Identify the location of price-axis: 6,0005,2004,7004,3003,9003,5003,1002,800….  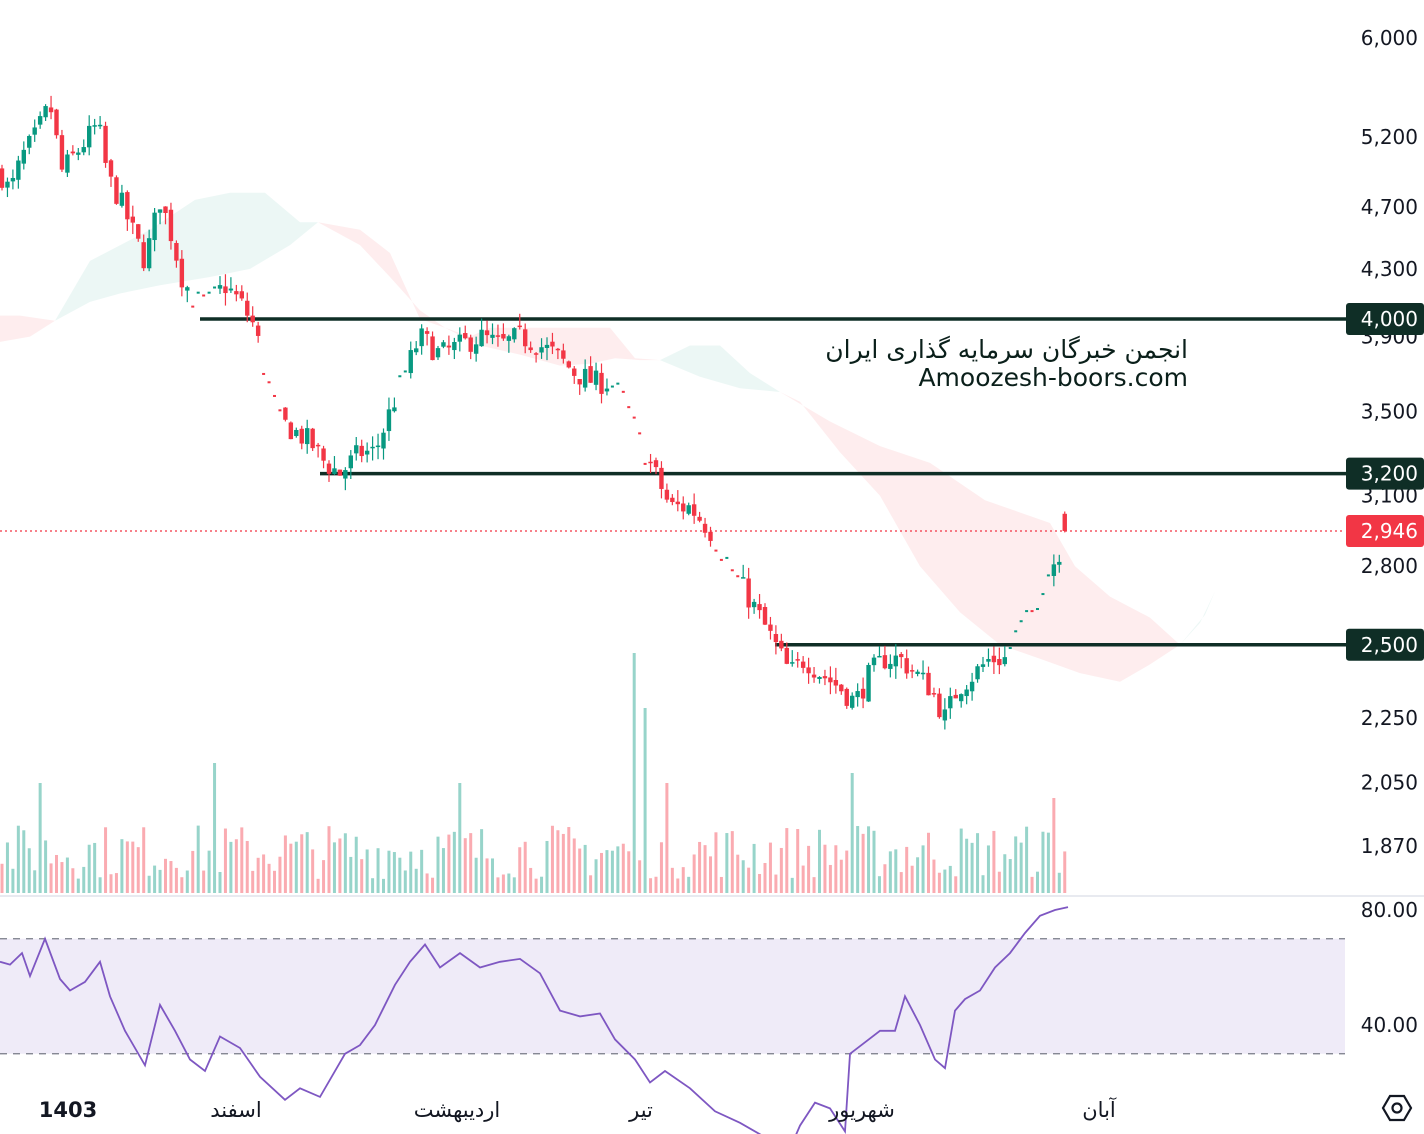
(1389, 531).